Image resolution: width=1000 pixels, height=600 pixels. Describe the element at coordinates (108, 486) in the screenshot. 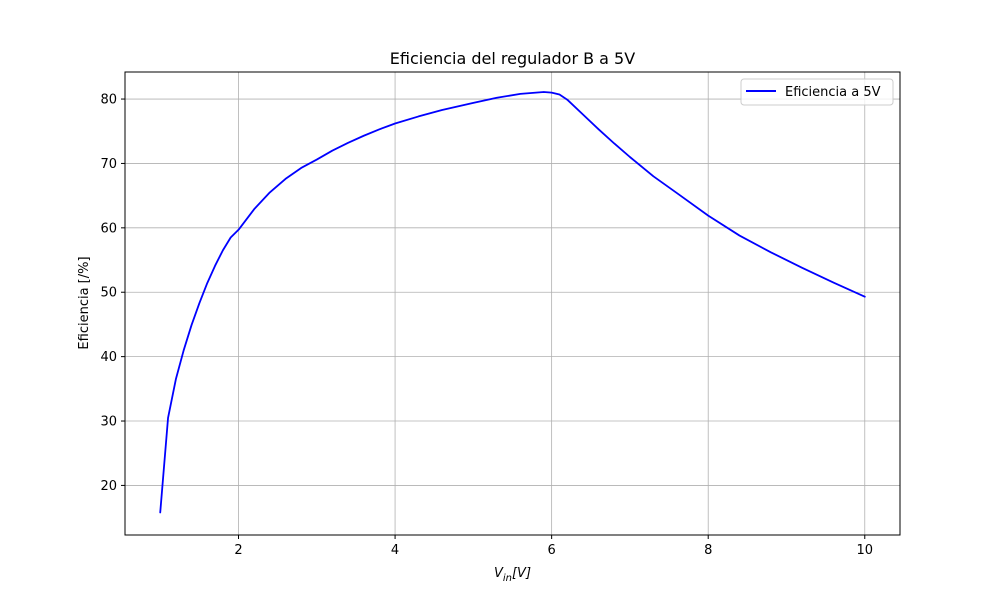

I see `y-tick-label: 20` at that location.